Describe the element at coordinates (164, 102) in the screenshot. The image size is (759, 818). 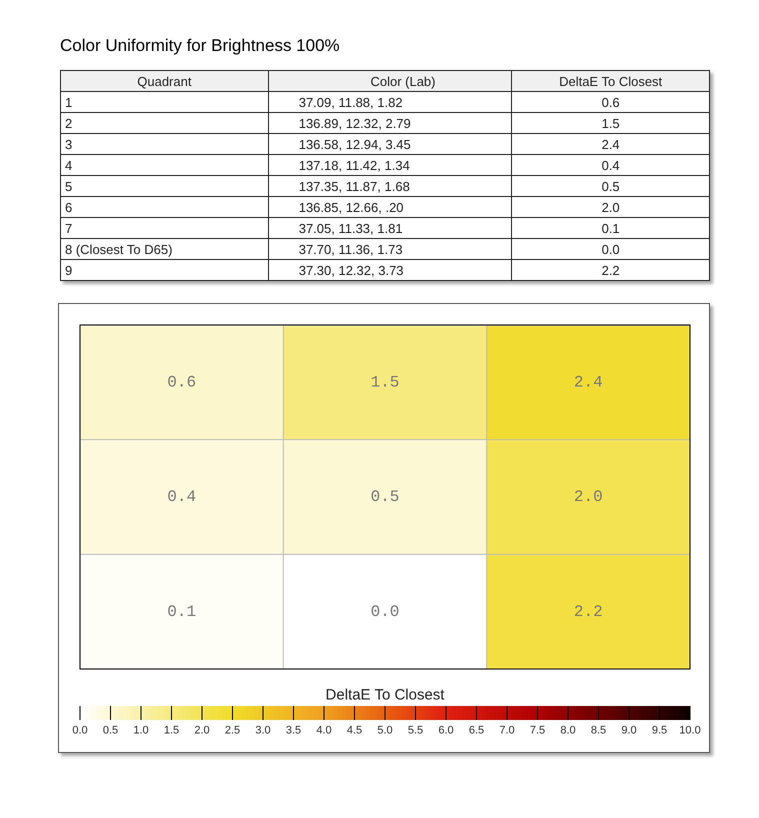
I see `text: 1` at that location.